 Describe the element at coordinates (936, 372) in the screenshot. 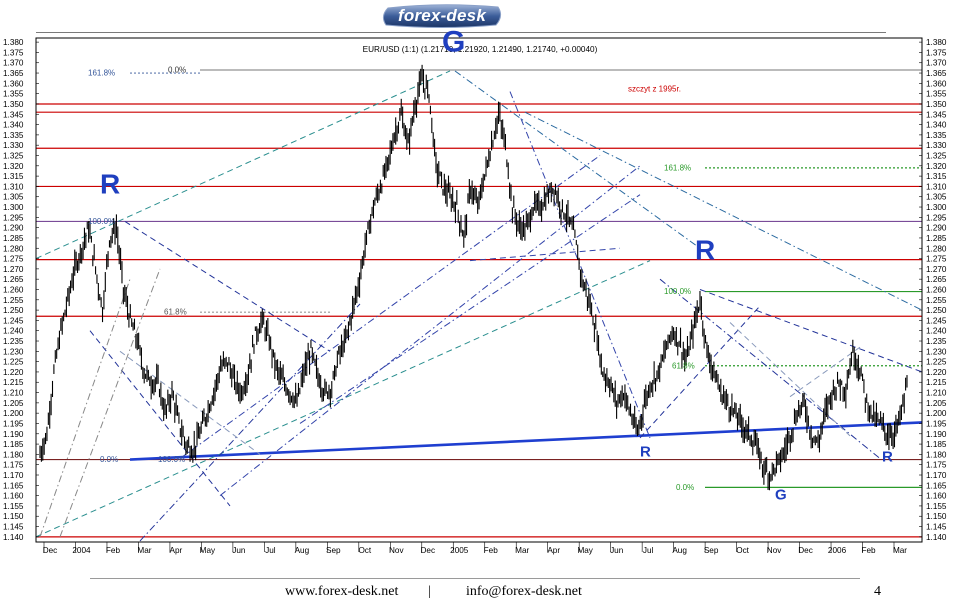

I see `y-tick-label-right: 1.220` at that location.